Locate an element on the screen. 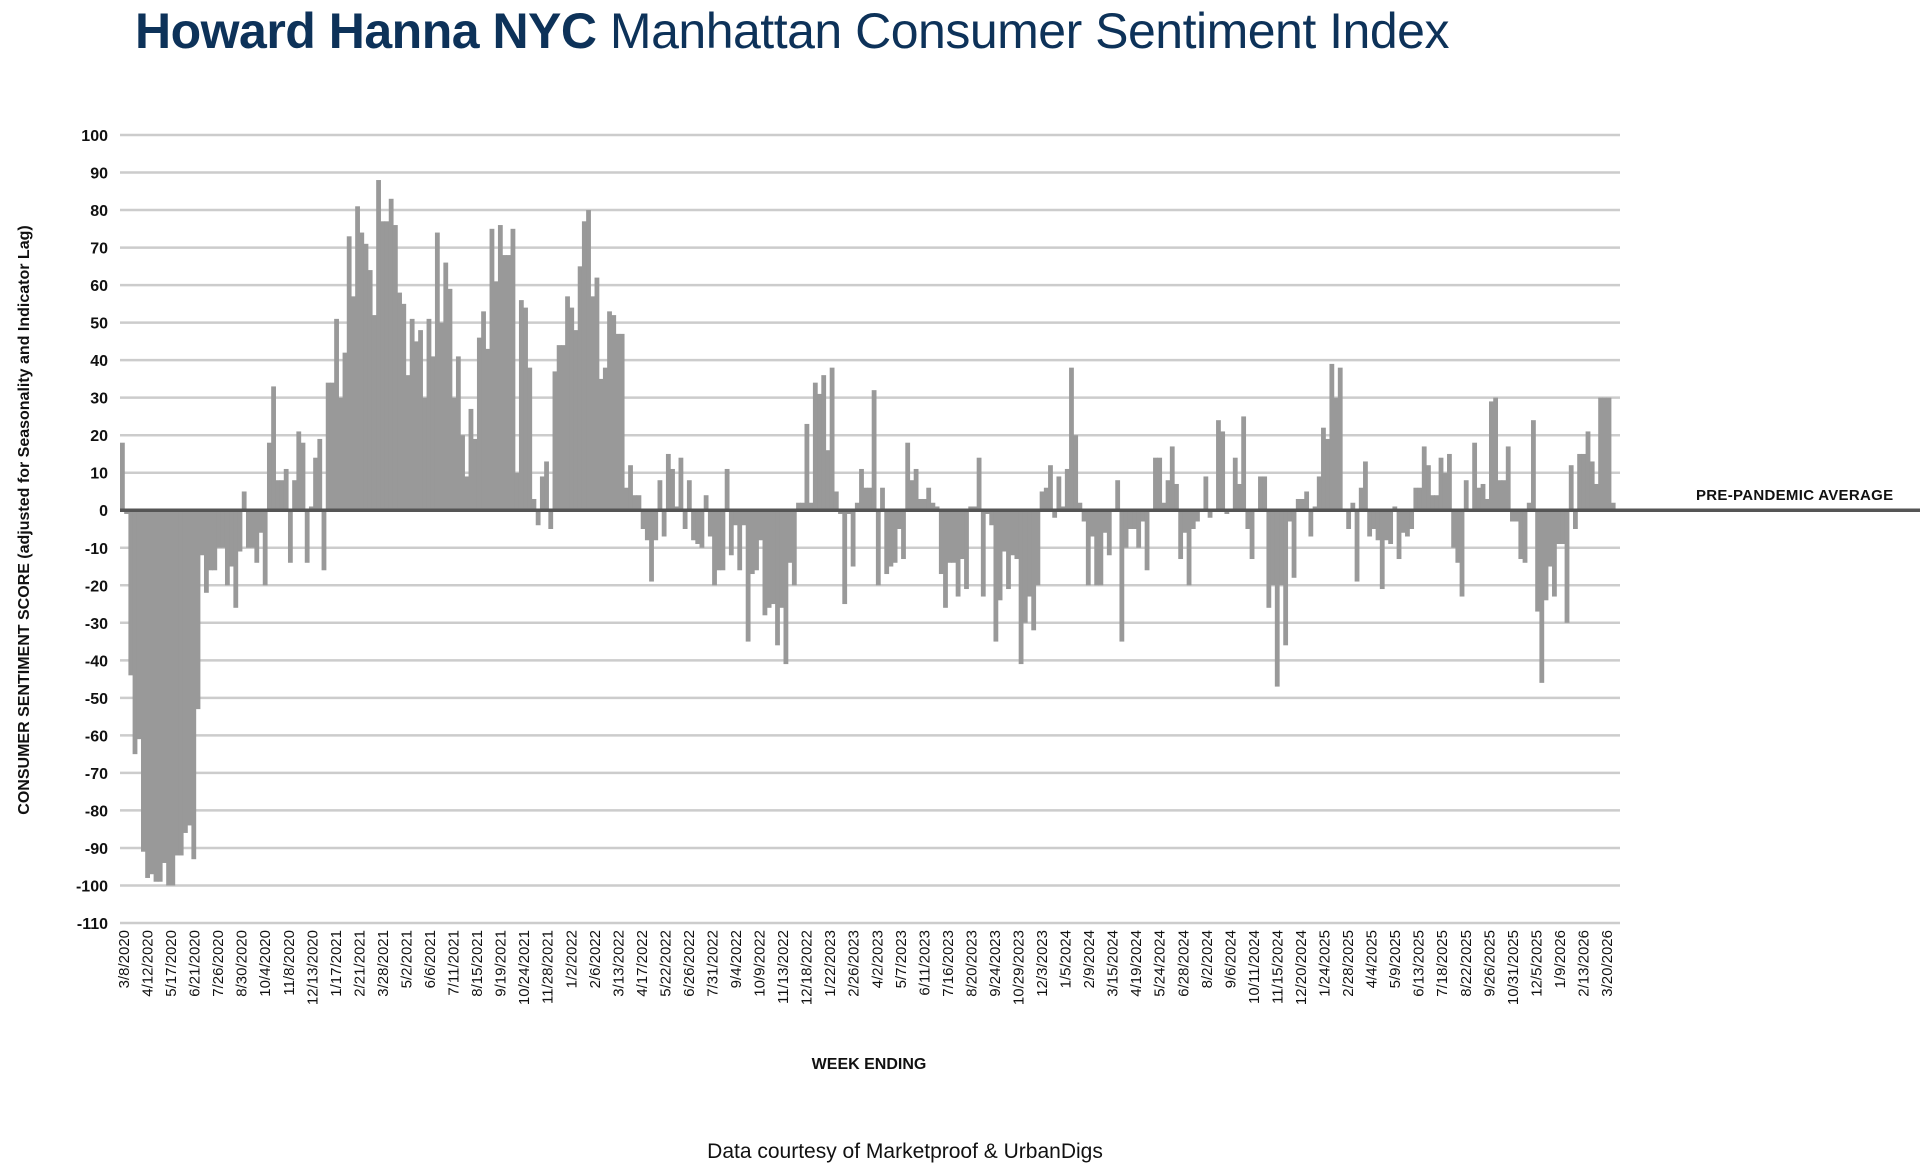 This screenshot has height=1175, width=1920. x-tick-label: 11/15/2024 is located at coordinates (1277, 967).